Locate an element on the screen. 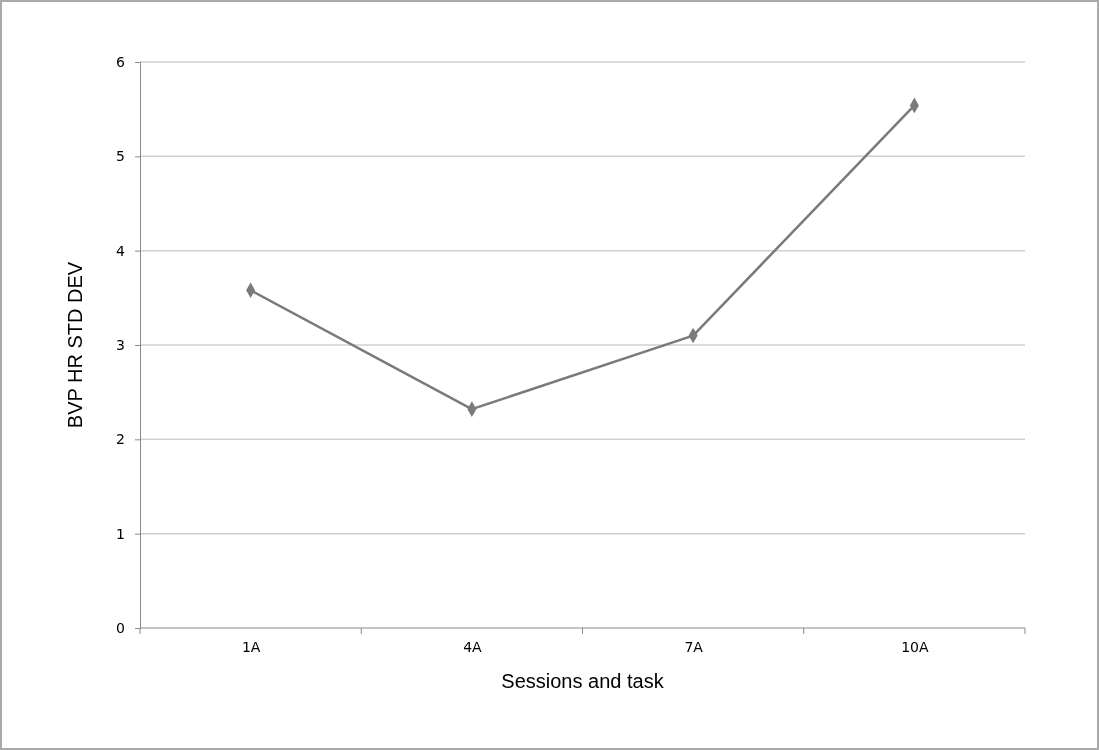 The height and width of the screenshot is (750, 1099). y-tick-label: 3 is located at coordinates (120, 344).